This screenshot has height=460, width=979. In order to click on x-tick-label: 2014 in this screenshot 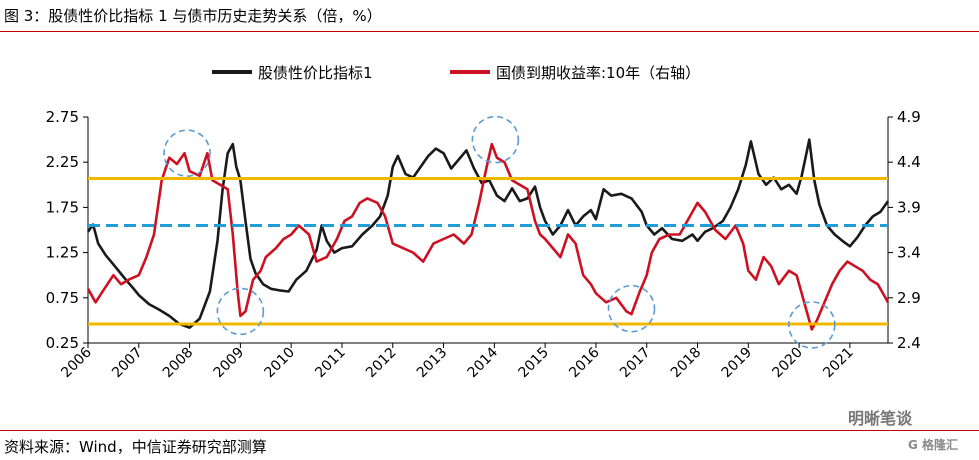, I will do `click(483, 362)`.